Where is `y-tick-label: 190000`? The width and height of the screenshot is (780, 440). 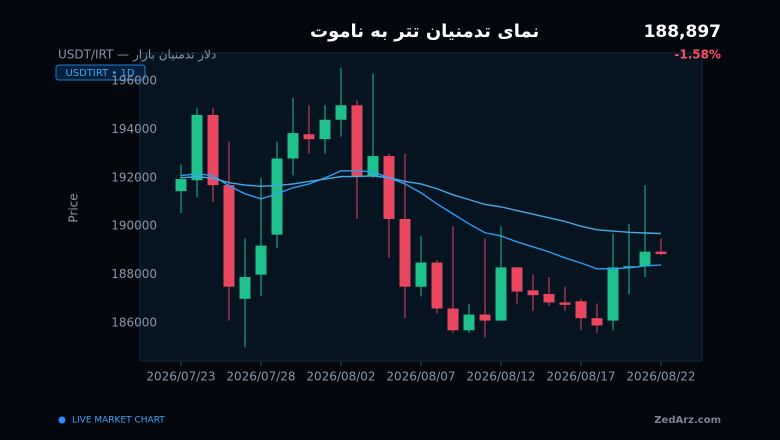 y-tick-label: 190000 is located at coordinates (134, 226).